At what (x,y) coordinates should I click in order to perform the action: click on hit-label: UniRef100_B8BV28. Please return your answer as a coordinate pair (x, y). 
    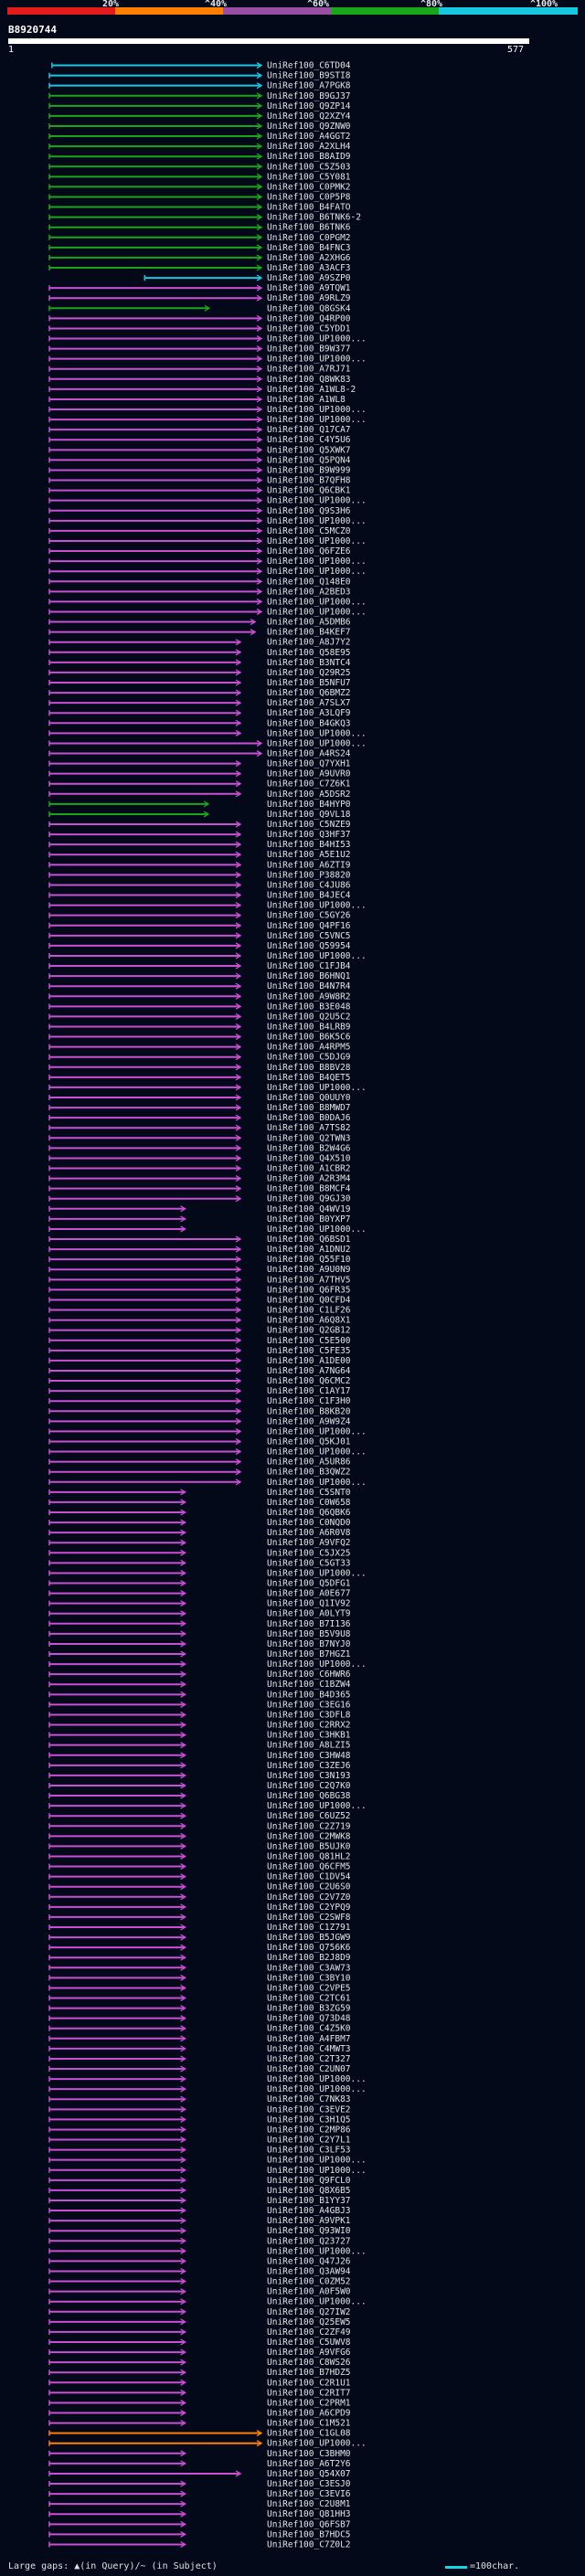
    Looking at the image, I should click on (309, 1068).